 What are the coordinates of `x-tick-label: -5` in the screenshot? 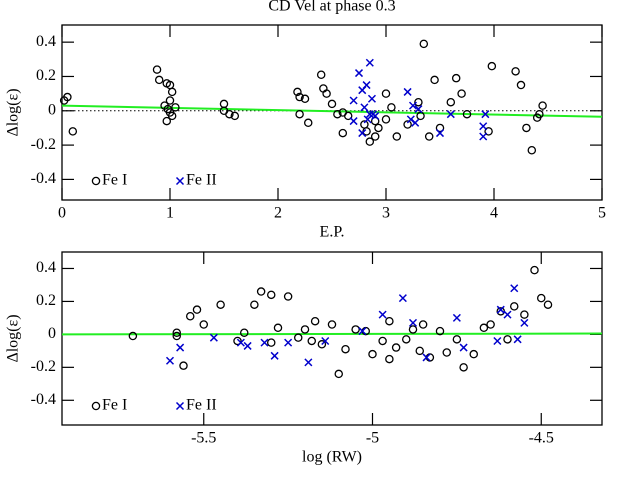 It's located at (372, 438).